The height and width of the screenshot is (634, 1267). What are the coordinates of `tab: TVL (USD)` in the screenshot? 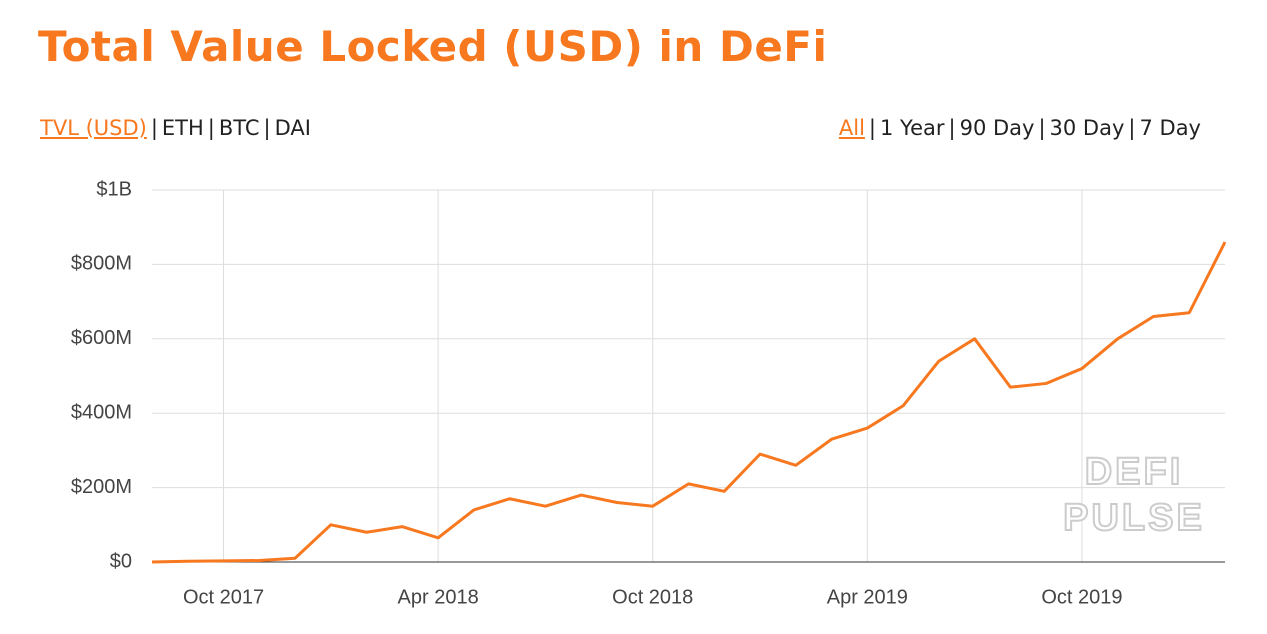 It's located at (93, 128).